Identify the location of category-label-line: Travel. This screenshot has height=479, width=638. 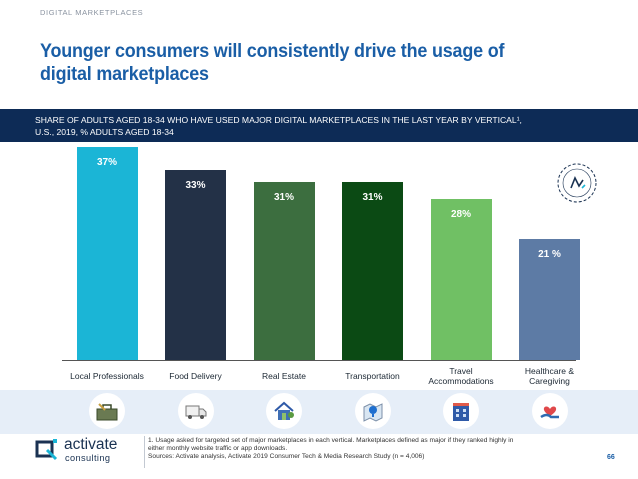
(461, 371).